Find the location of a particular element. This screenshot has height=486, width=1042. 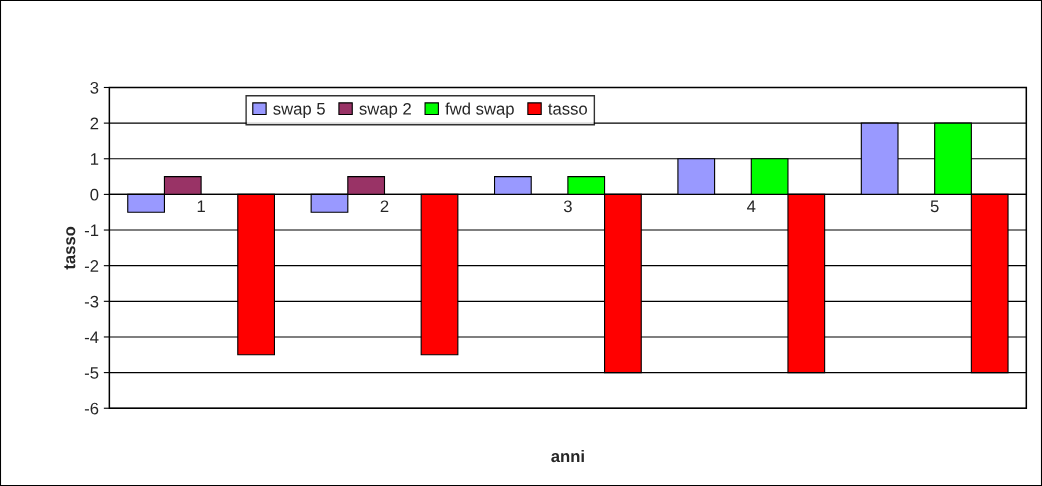

y-axis-title: tasso is located at coordinates (70, 248).